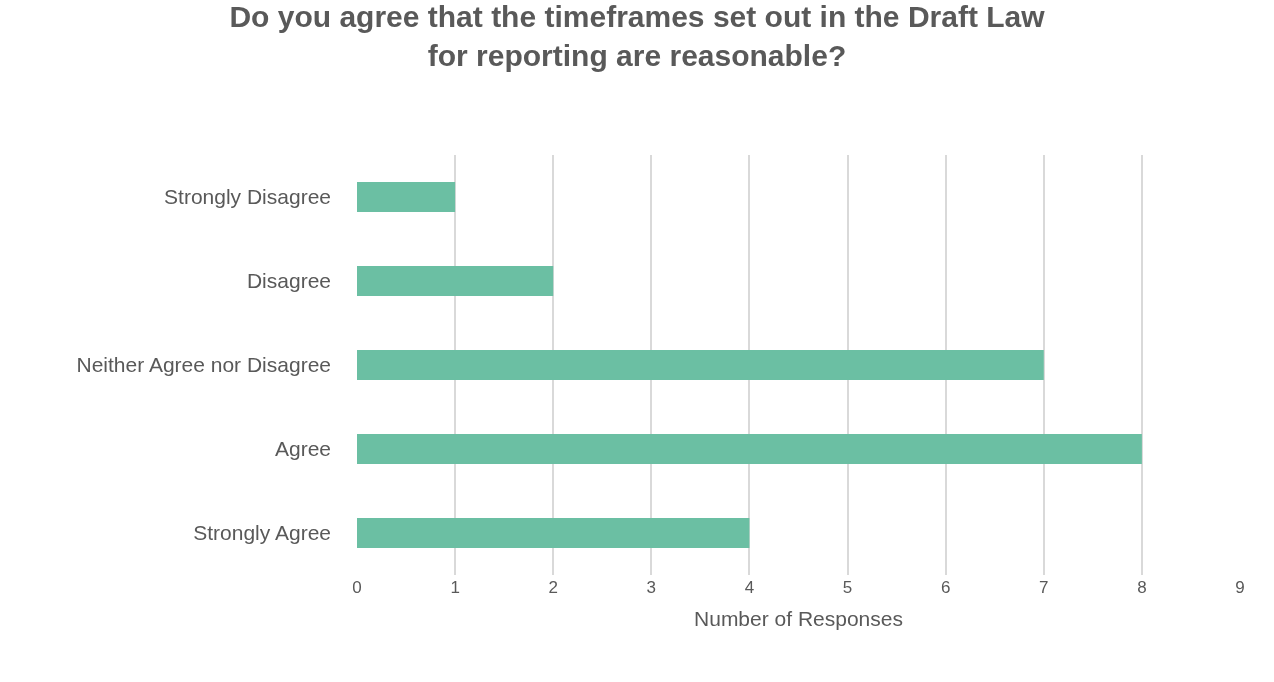 Image resolution: width=1274 pixels, height=682 pixels. I want to click on y-tick-label: Strongly Agree, so click(262, 533).